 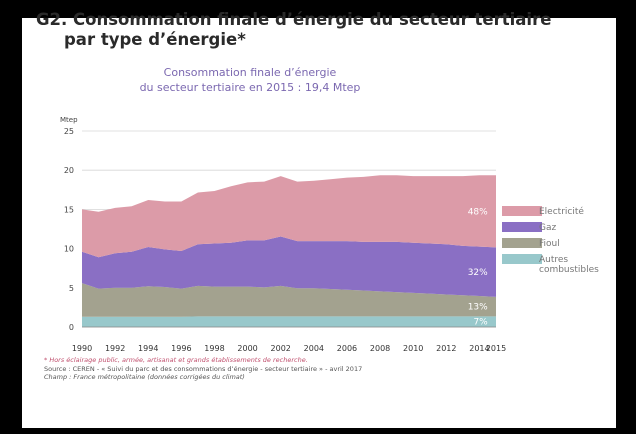 What do you see at coordinates (413, 348) in the screenshot?
I see `x-tick-label-2010: 2010` at bounding box center [413, 348].